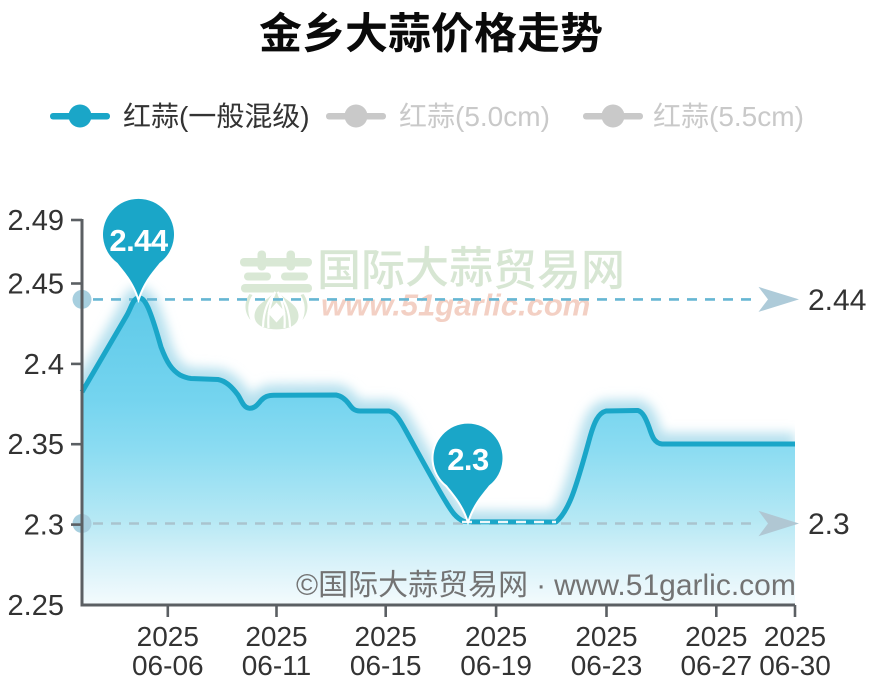 The image size is (875, 695). Describe the element at coordinates (502, 116) in the screenshot. I see `svg-text: (5.0cm)` at that location.